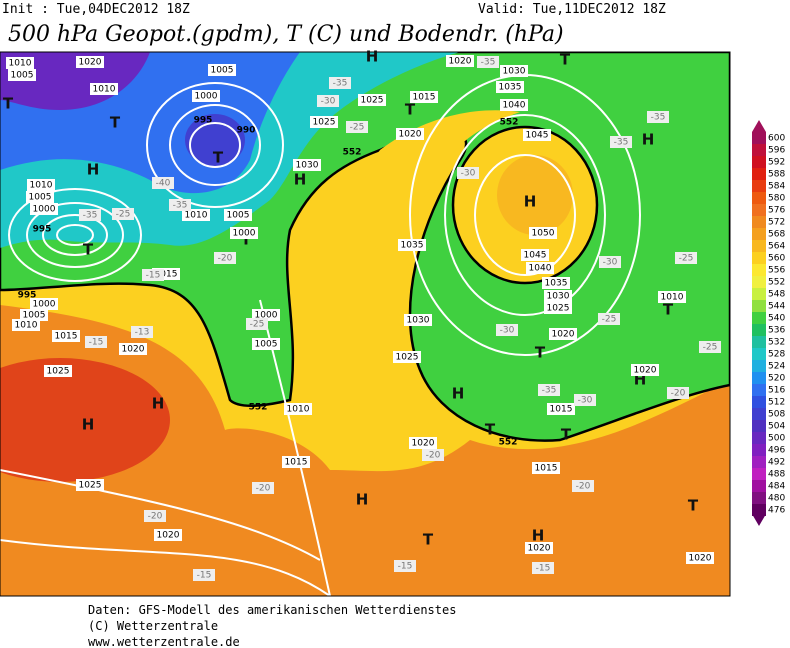 The width and height of the screenshot is (790, 648). What do you see at coordinates (540, 269) in the screenshot?
I see `isobar-label: 1040` at bounding box center [540, 269].